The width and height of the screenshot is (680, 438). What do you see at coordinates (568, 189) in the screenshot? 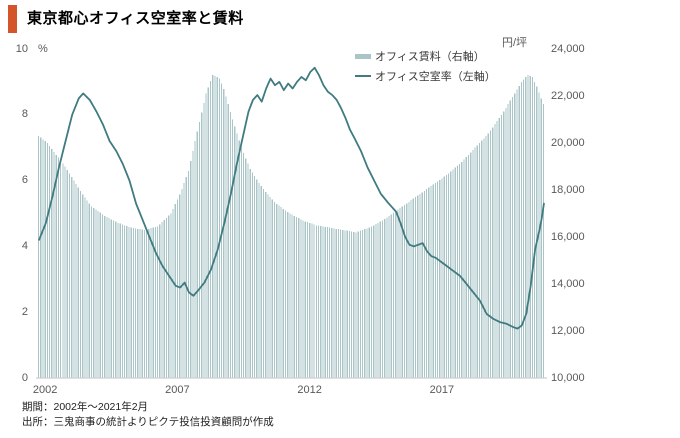
I see `right-axis-tick: 18,000` at bounding box center [568, 189].